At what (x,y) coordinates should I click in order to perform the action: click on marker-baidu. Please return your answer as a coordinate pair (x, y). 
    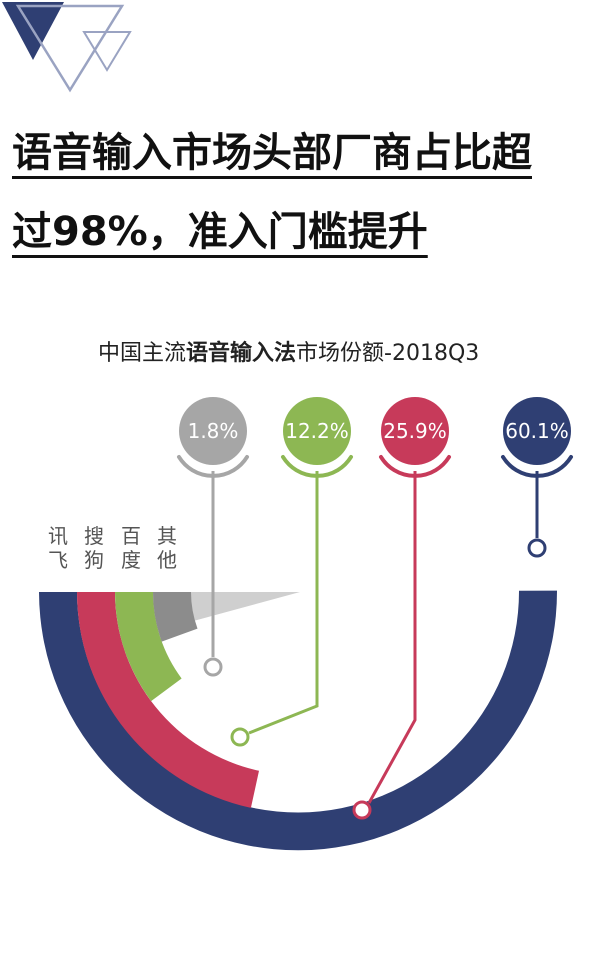
    Looking at the image, I should click on (240, 737).